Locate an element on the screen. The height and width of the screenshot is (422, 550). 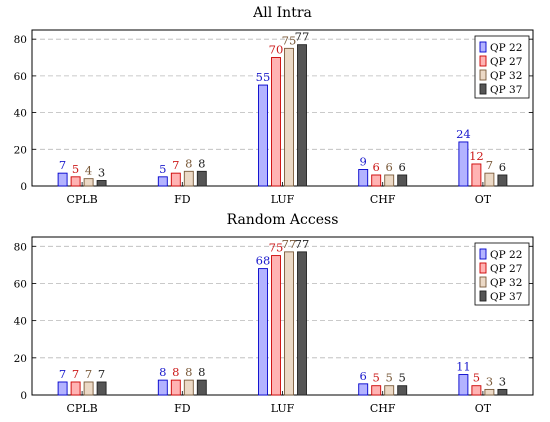
y-tick-label: 20 is located at coordinates (20, 359).